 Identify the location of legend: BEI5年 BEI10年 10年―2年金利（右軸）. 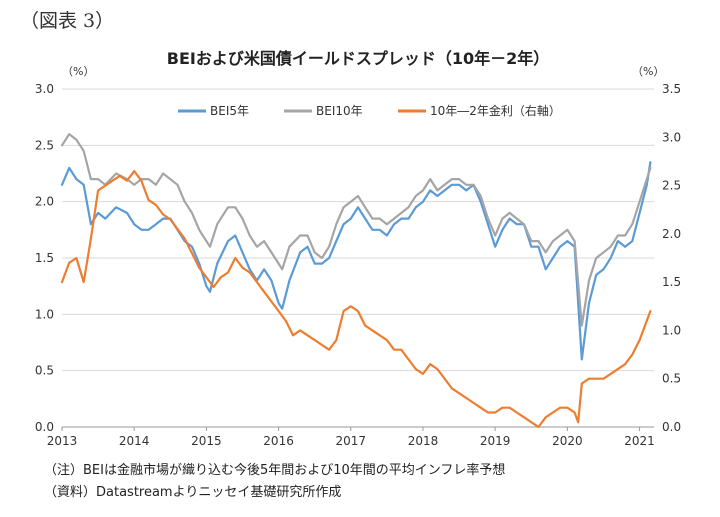
(369, 110).